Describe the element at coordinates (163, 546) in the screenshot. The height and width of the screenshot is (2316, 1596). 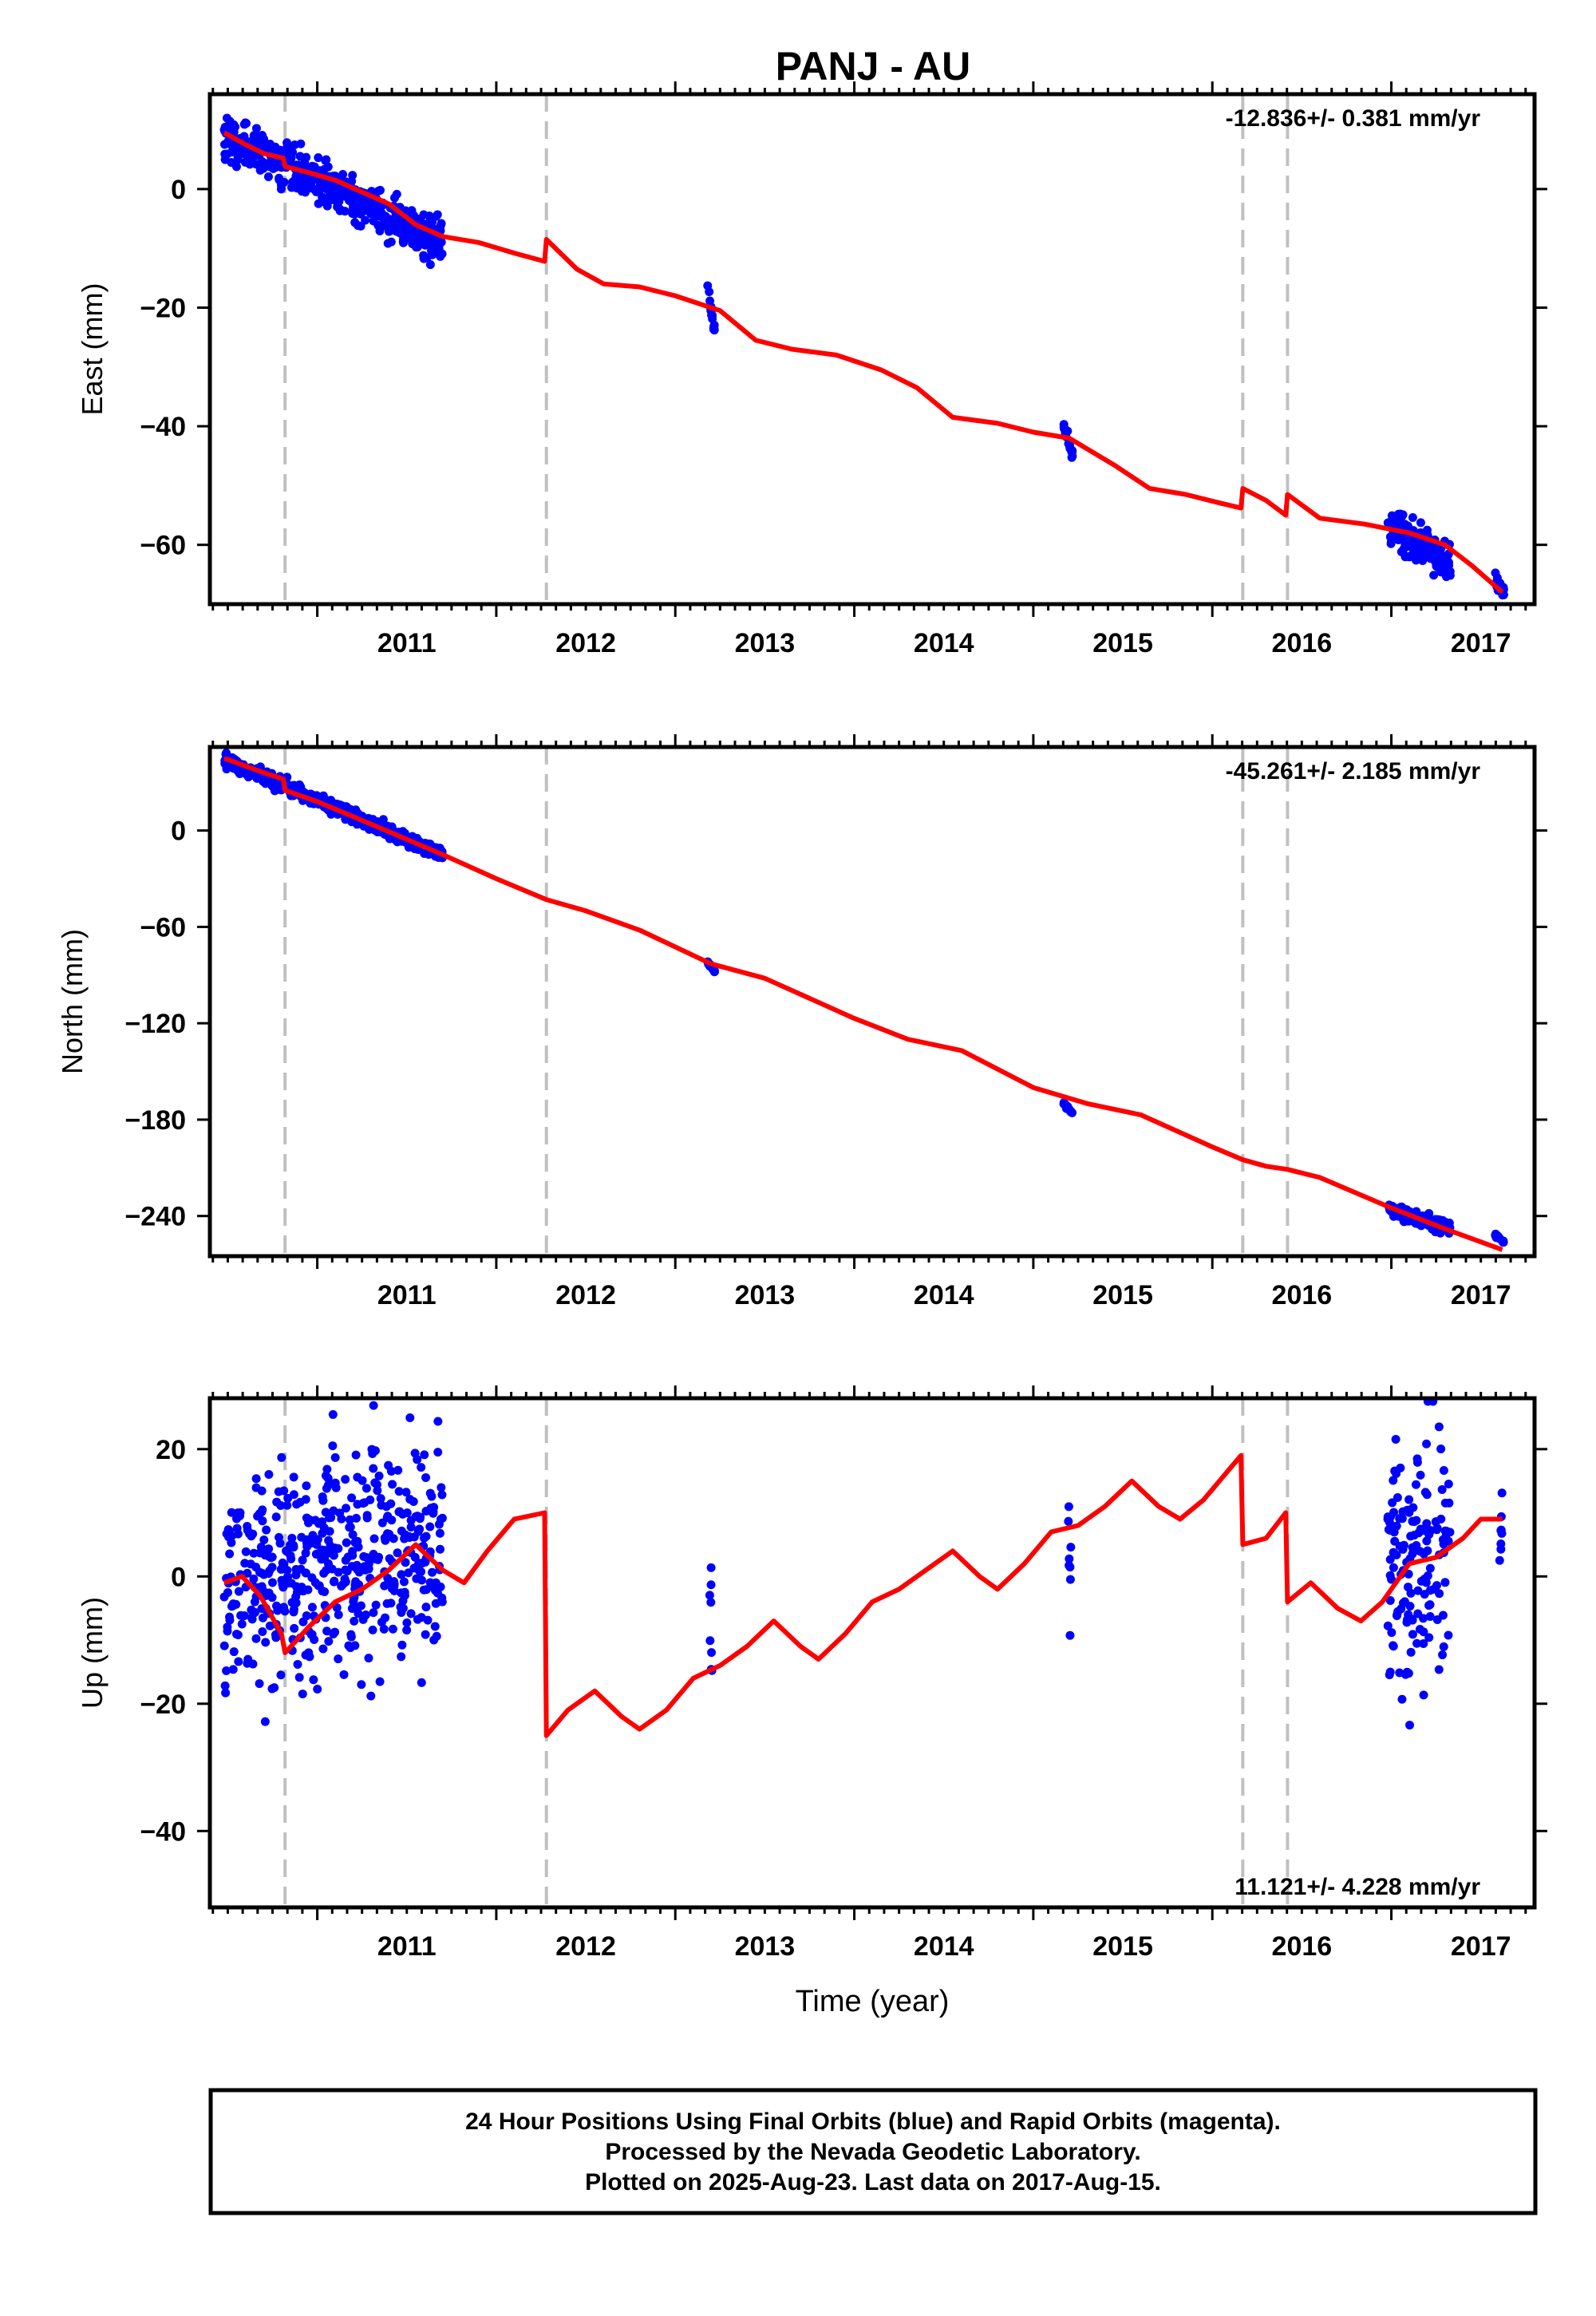
I see `y-tick-label: −60` at that location.